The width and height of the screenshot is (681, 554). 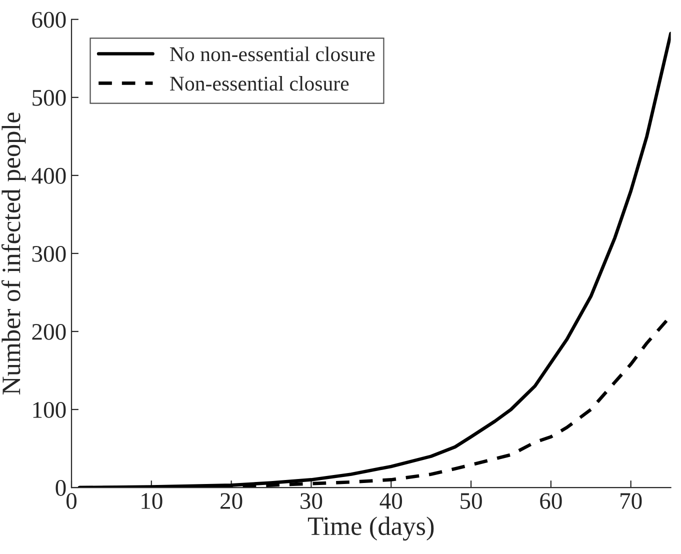 What do you see at coordinates (152, 501) in the screenshot?
I see `x-tick-label: 10` at bounding box center [152, 501].